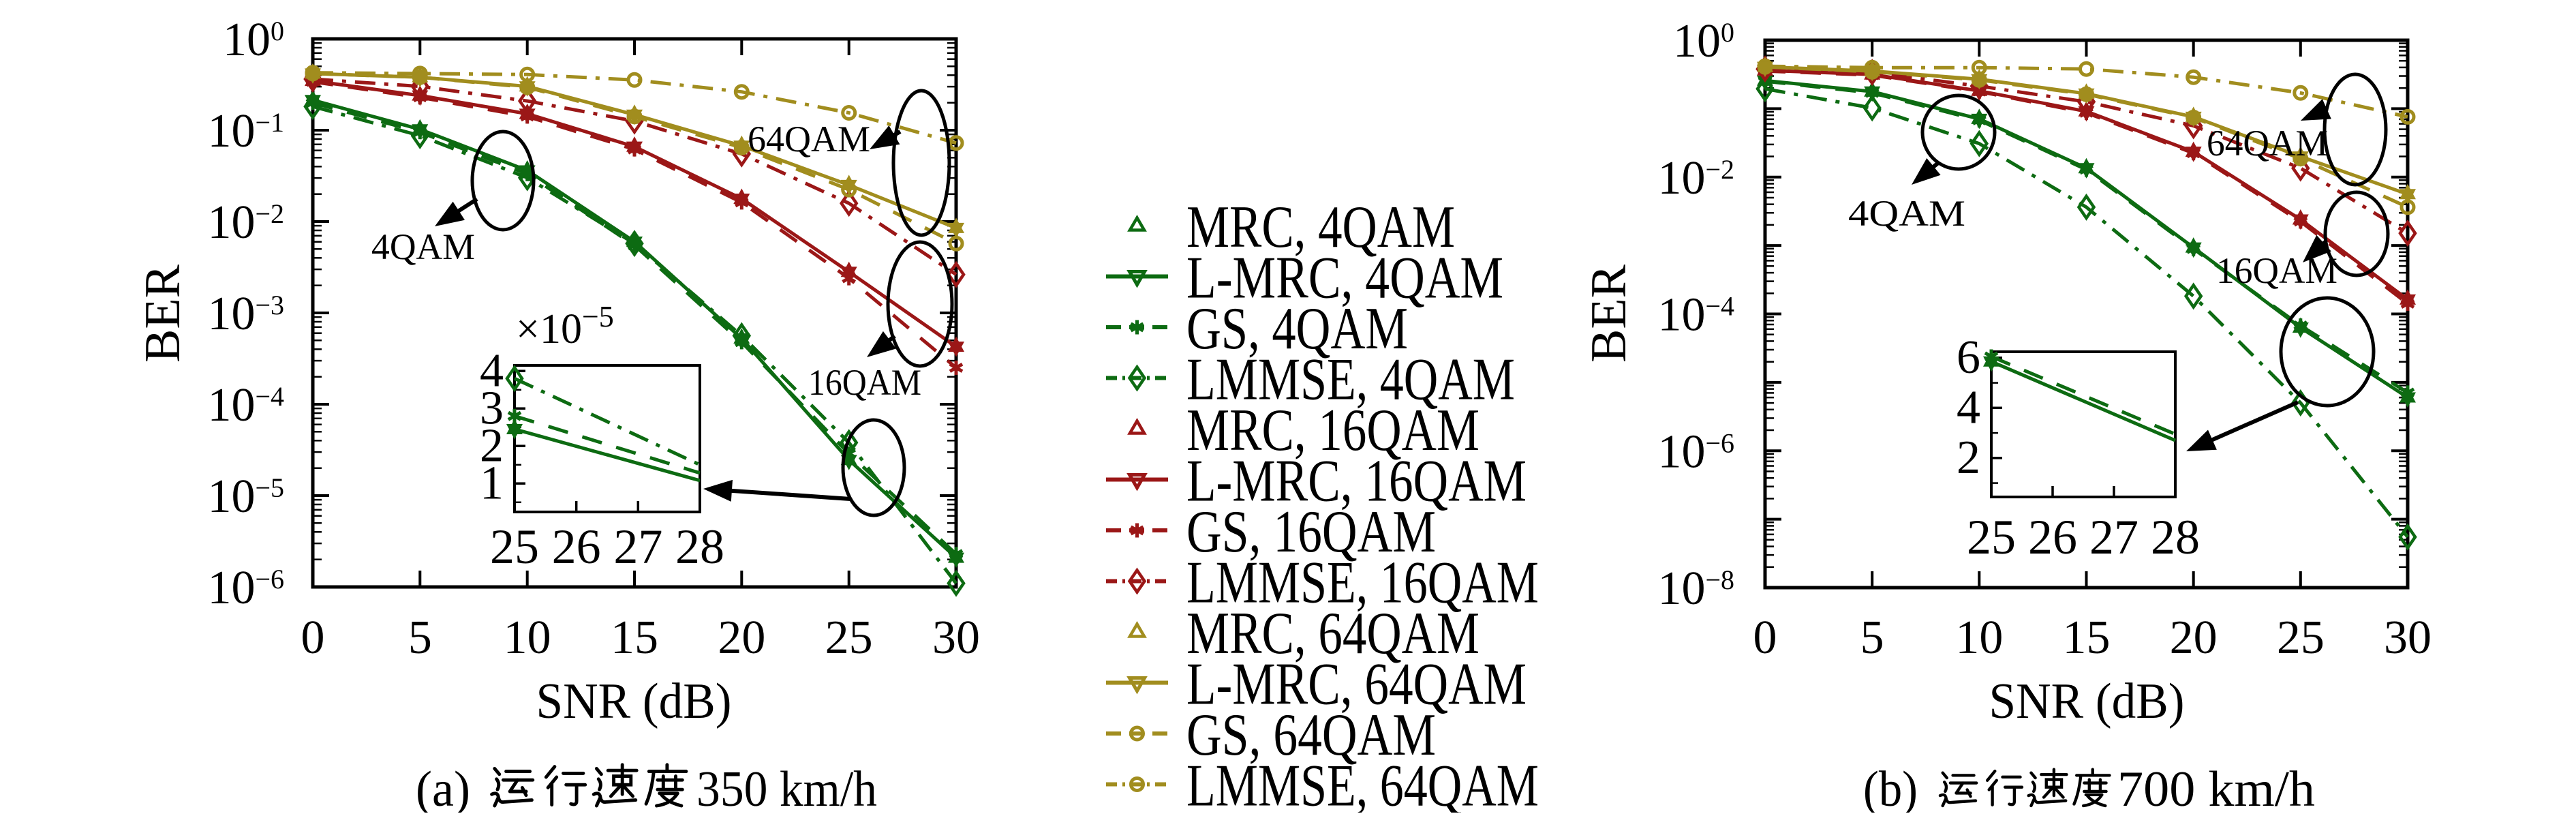  Describe the element at coordinates (1356, 685) in the screenshot. I see `svg-text: L-MRC, 64QAM` at that location.